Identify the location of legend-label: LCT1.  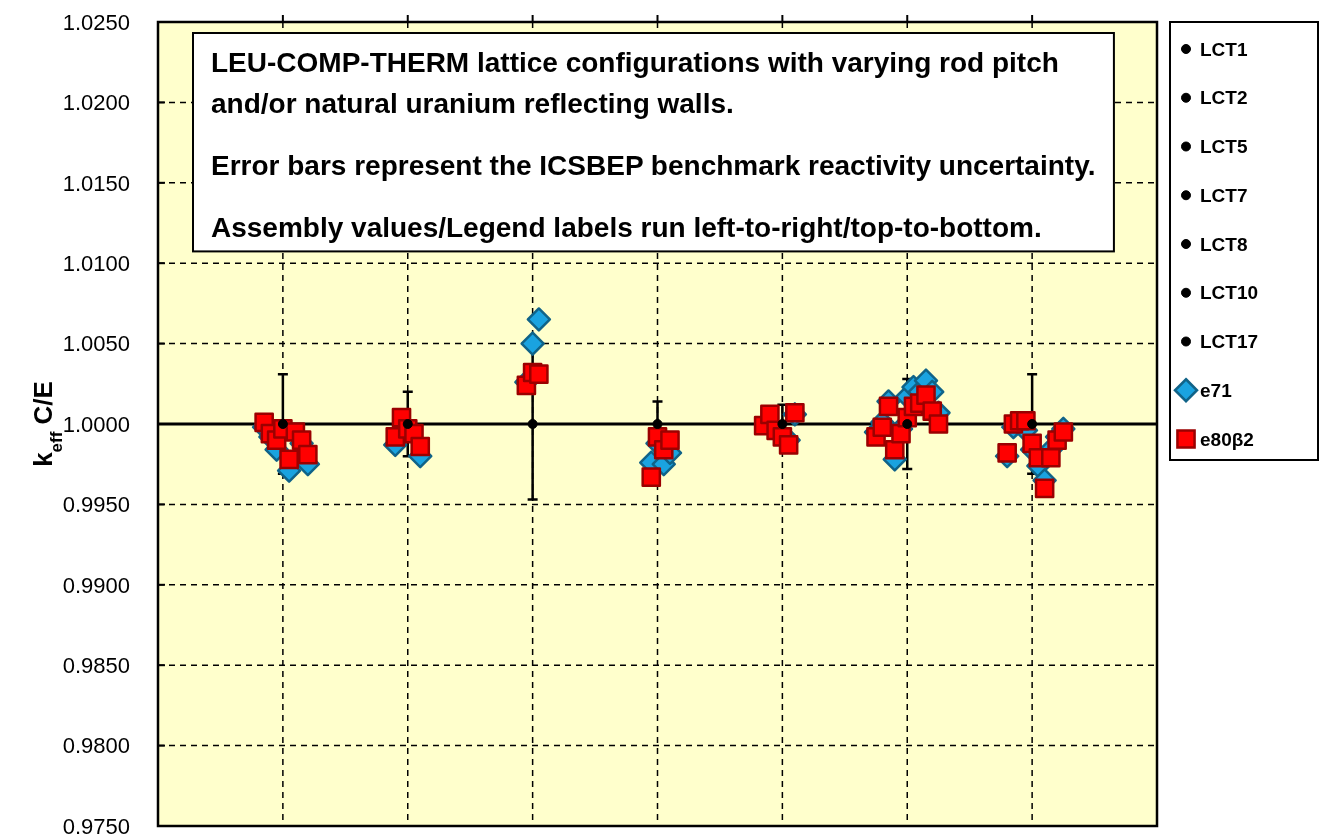
(1224, 49).